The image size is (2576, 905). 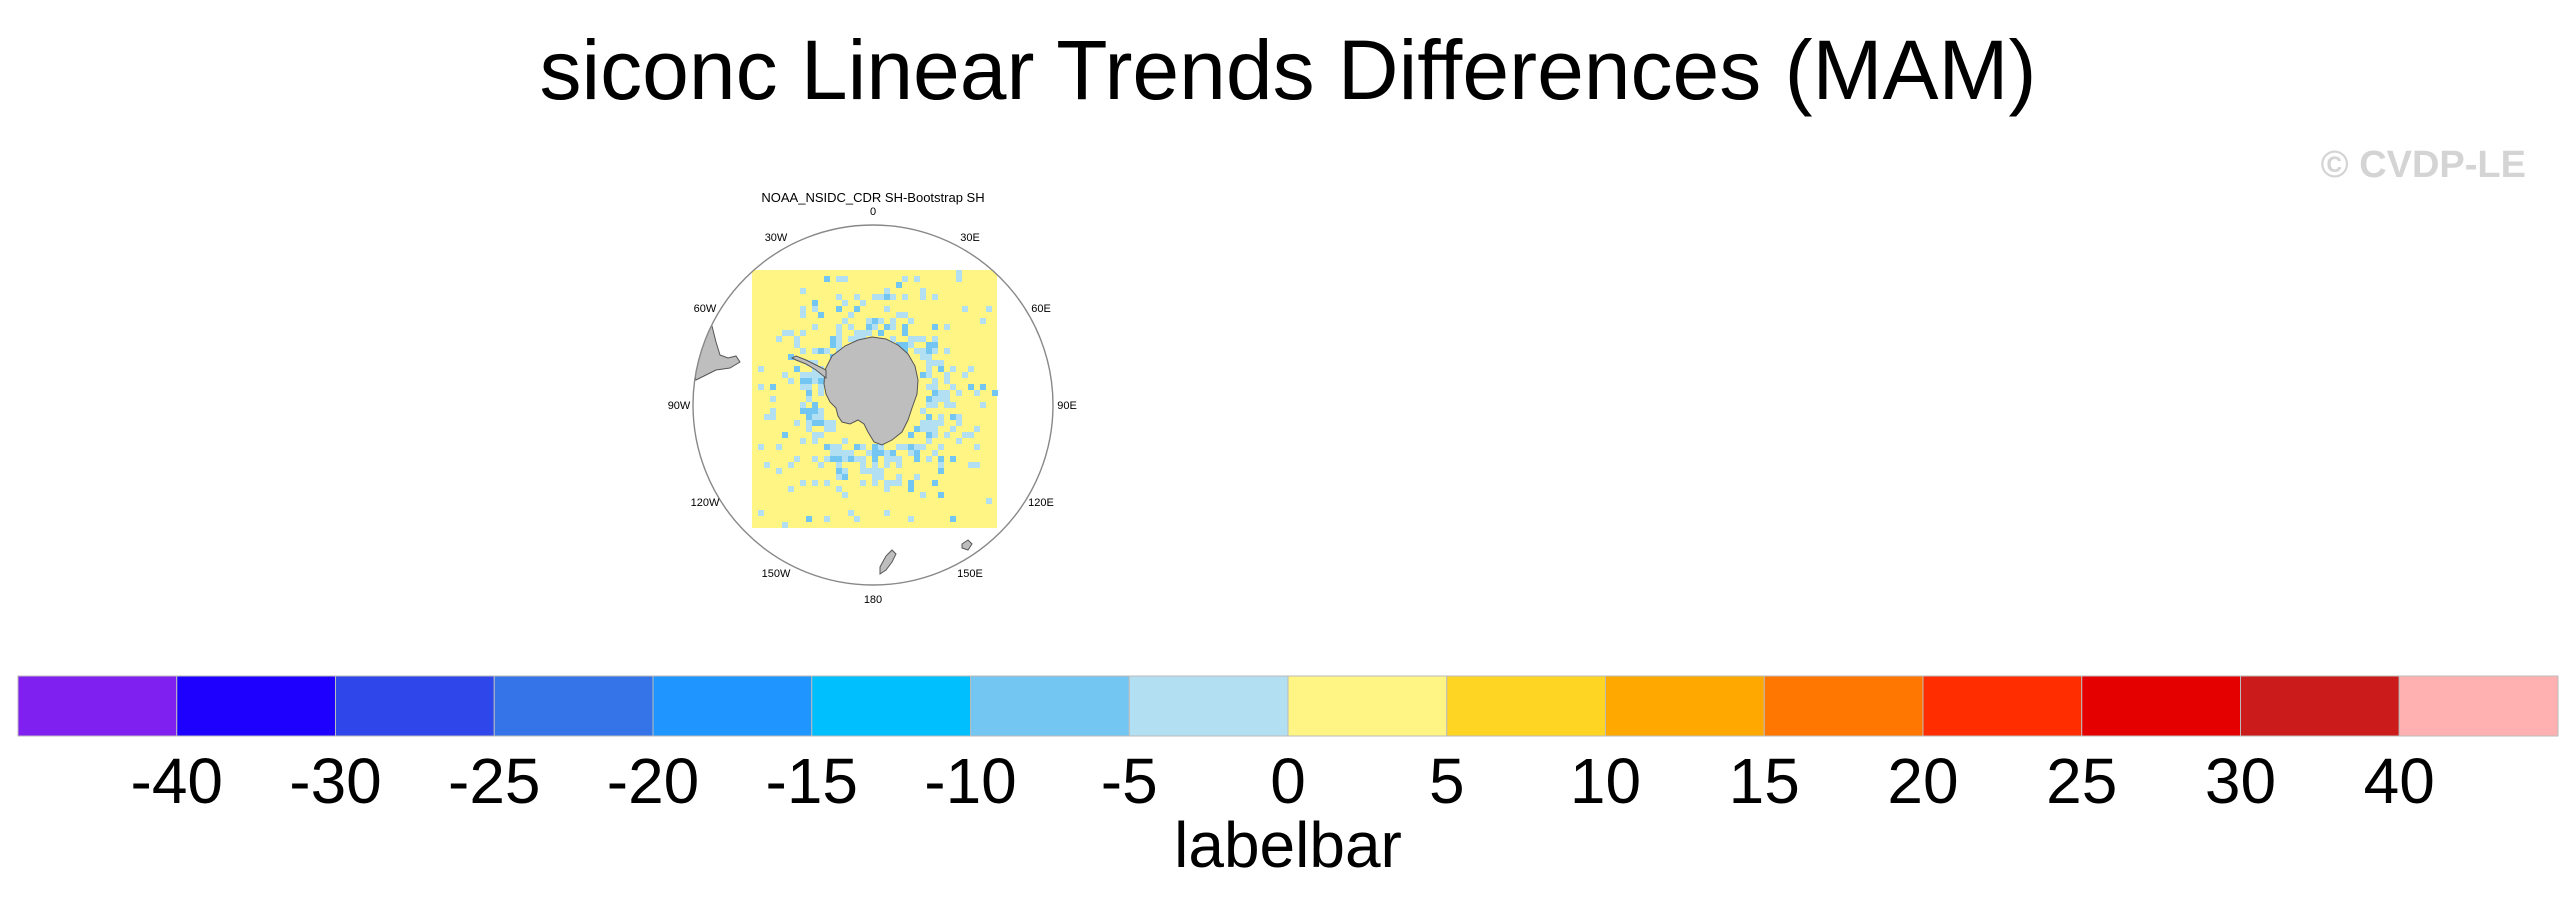 I want to click on longitude-label: 180, so click(x=873, y=600).